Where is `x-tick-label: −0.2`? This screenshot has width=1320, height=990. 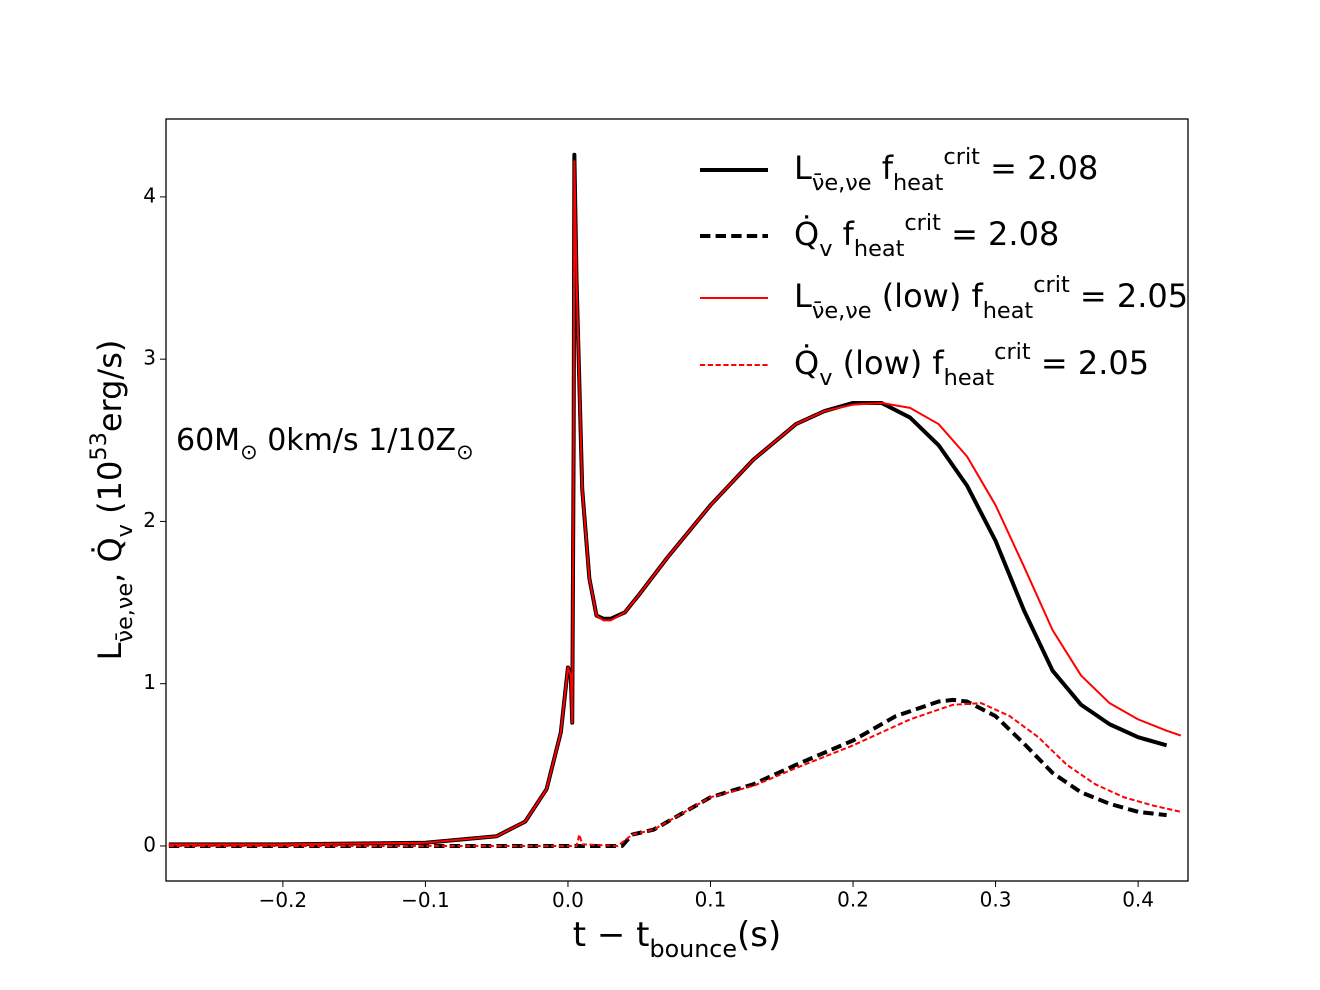
x-tick-label: −0.2 is located at coordinates (283, 900).